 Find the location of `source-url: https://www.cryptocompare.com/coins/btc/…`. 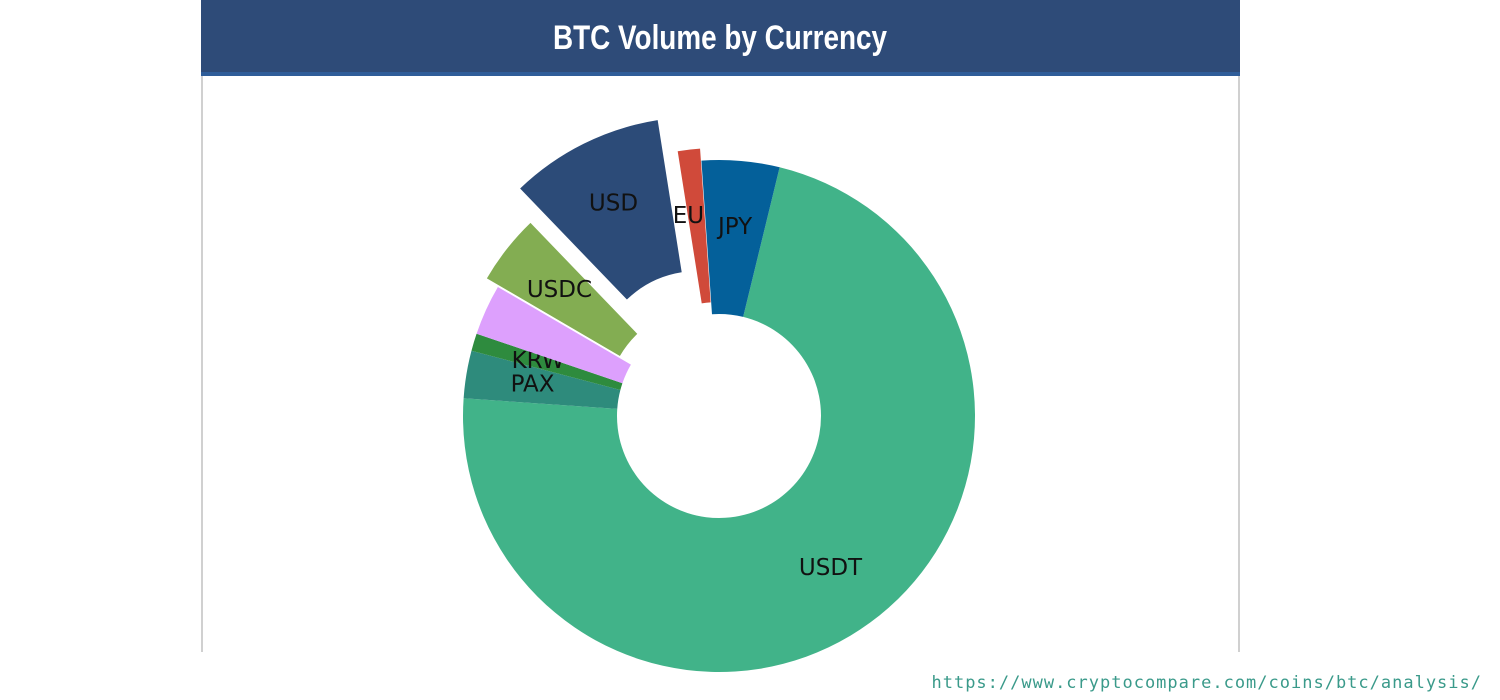

source-url: https://www.cryptocompare.com/coins/btc/… is located at coordinates (1206, 683).